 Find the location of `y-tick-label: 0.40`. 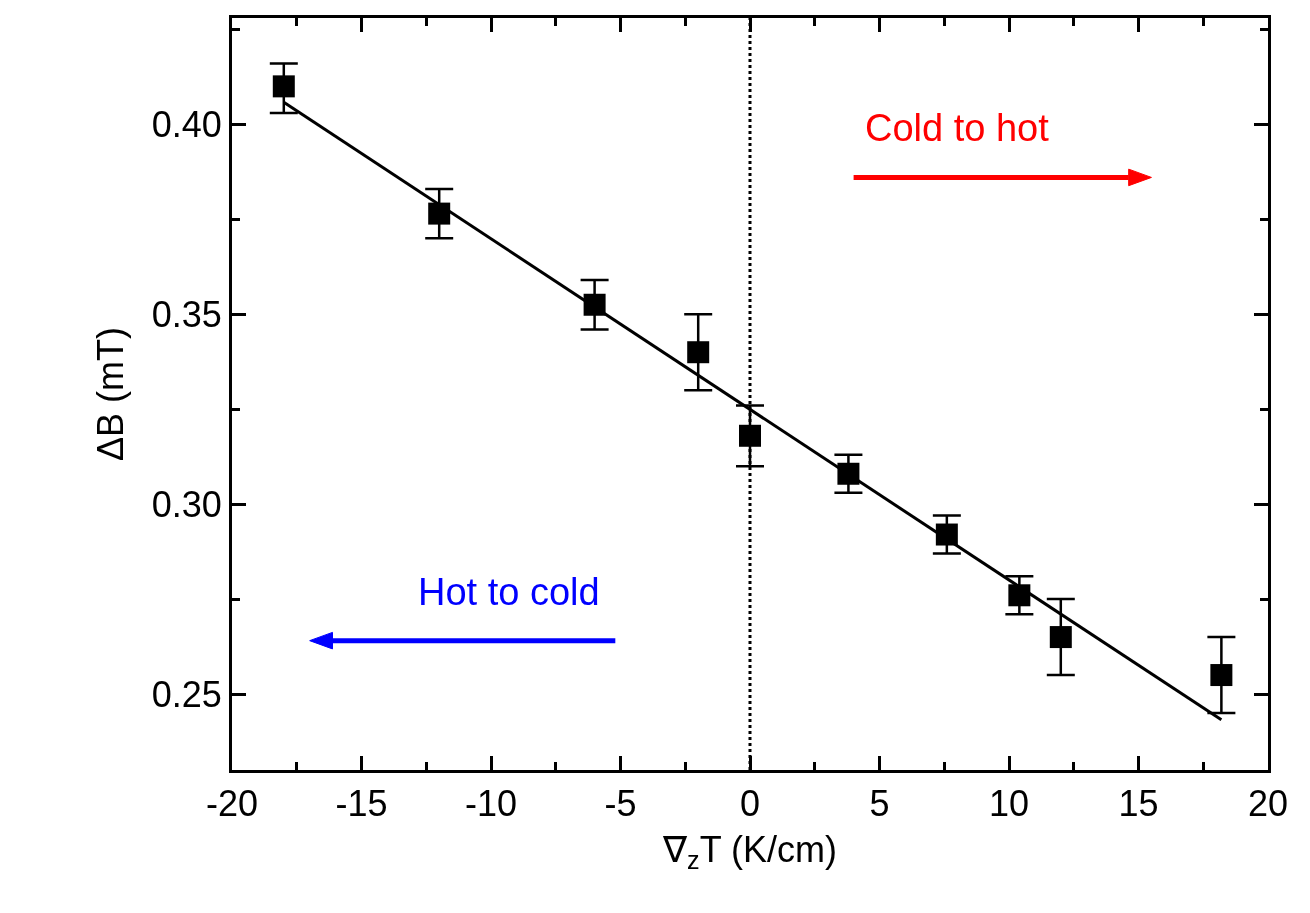

y-tick-label: 0.40 is located at coordinates (186, 124).